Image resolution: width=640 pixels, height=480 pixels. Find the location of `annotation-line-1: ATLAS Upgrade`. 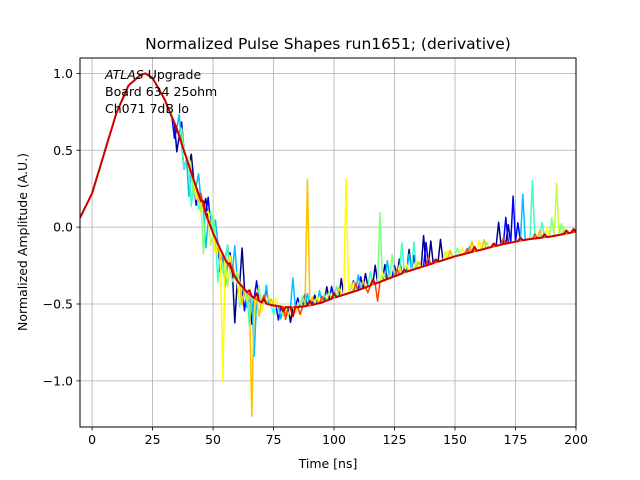

annotation-line-1: ATLAS Upgrade is located at coordinates (152, 74).